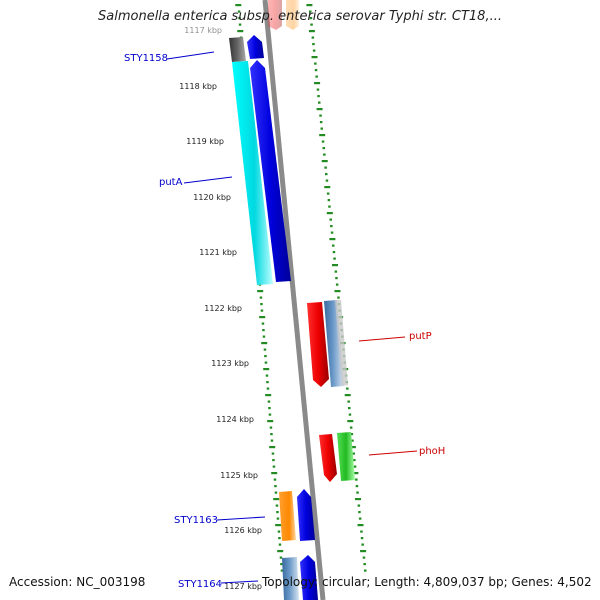 The height and width of the screenshot is (600, 600). I want to click on feature-sty1163-orange, so click(287, 516).